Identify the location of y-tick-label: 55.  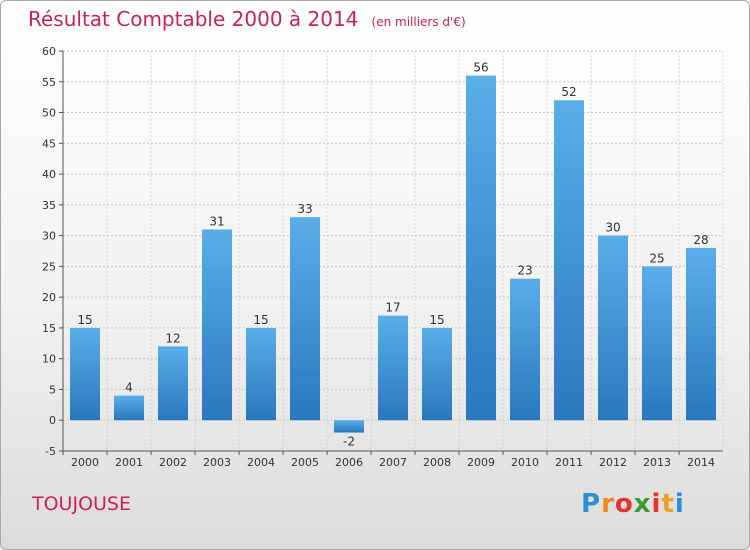
(49, 82).